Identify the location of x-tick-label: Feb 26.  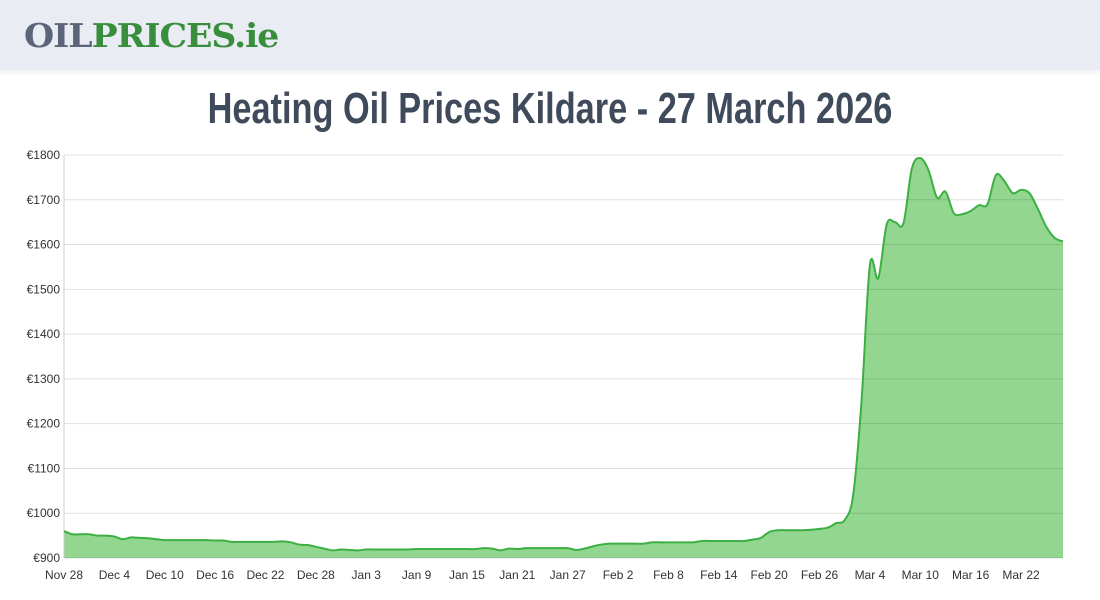
(820, 575).